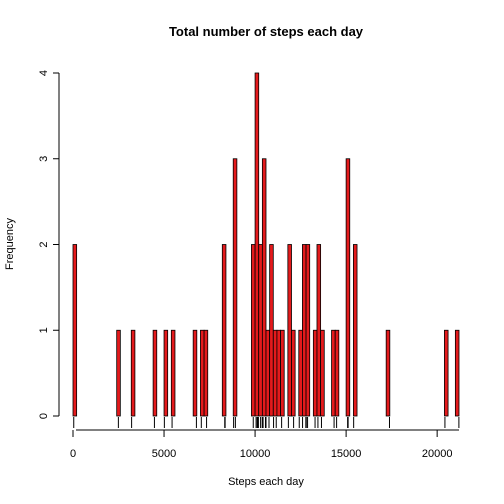 This screenshot has width=504, height=504. Describe the element at coordinates (255, 454) in the screenshot. I see `x-tick-label: 10000` at that location.